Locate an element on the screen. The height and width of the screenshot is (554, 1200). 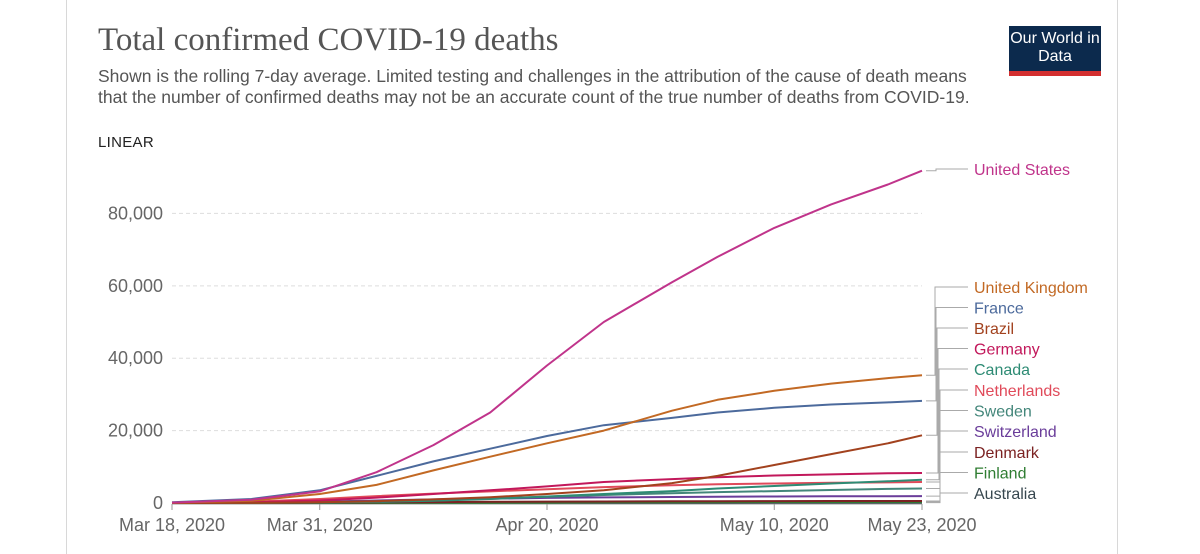
y-tick-label: 20,000 is located at coordinates (135, 431).